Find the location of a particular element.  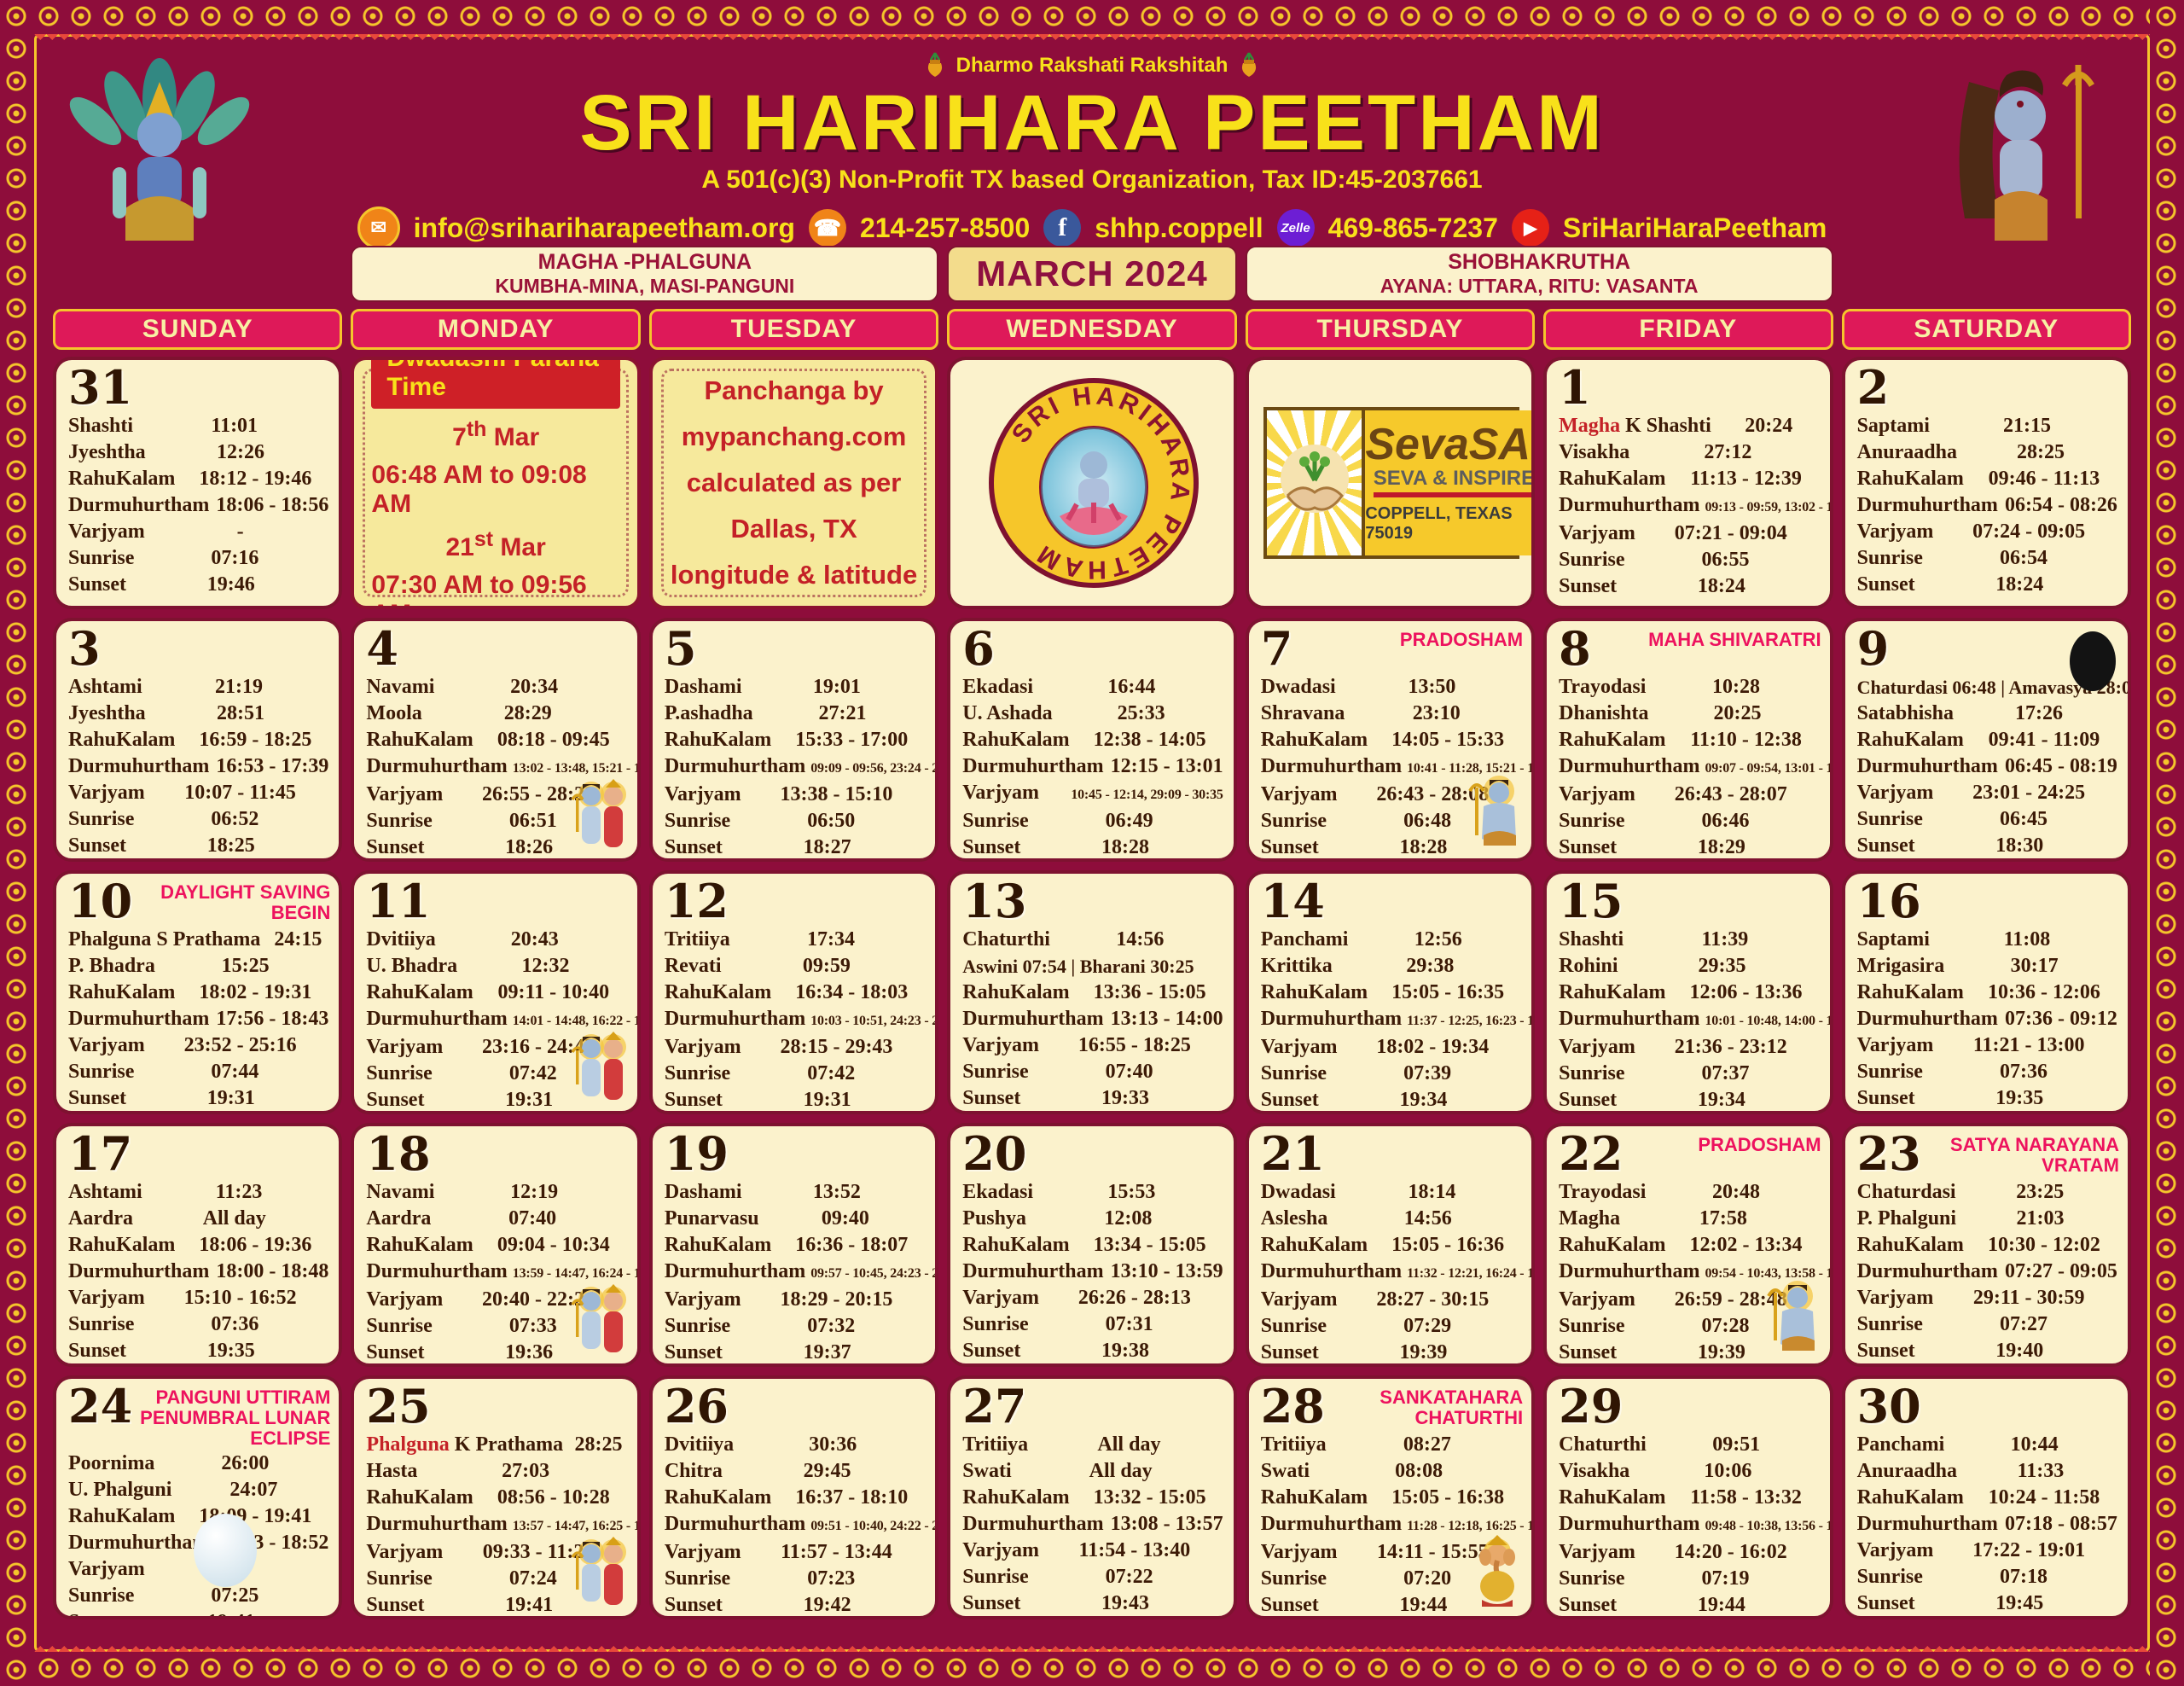

row-value: 28:25 is located at coordinates (2041, 452).